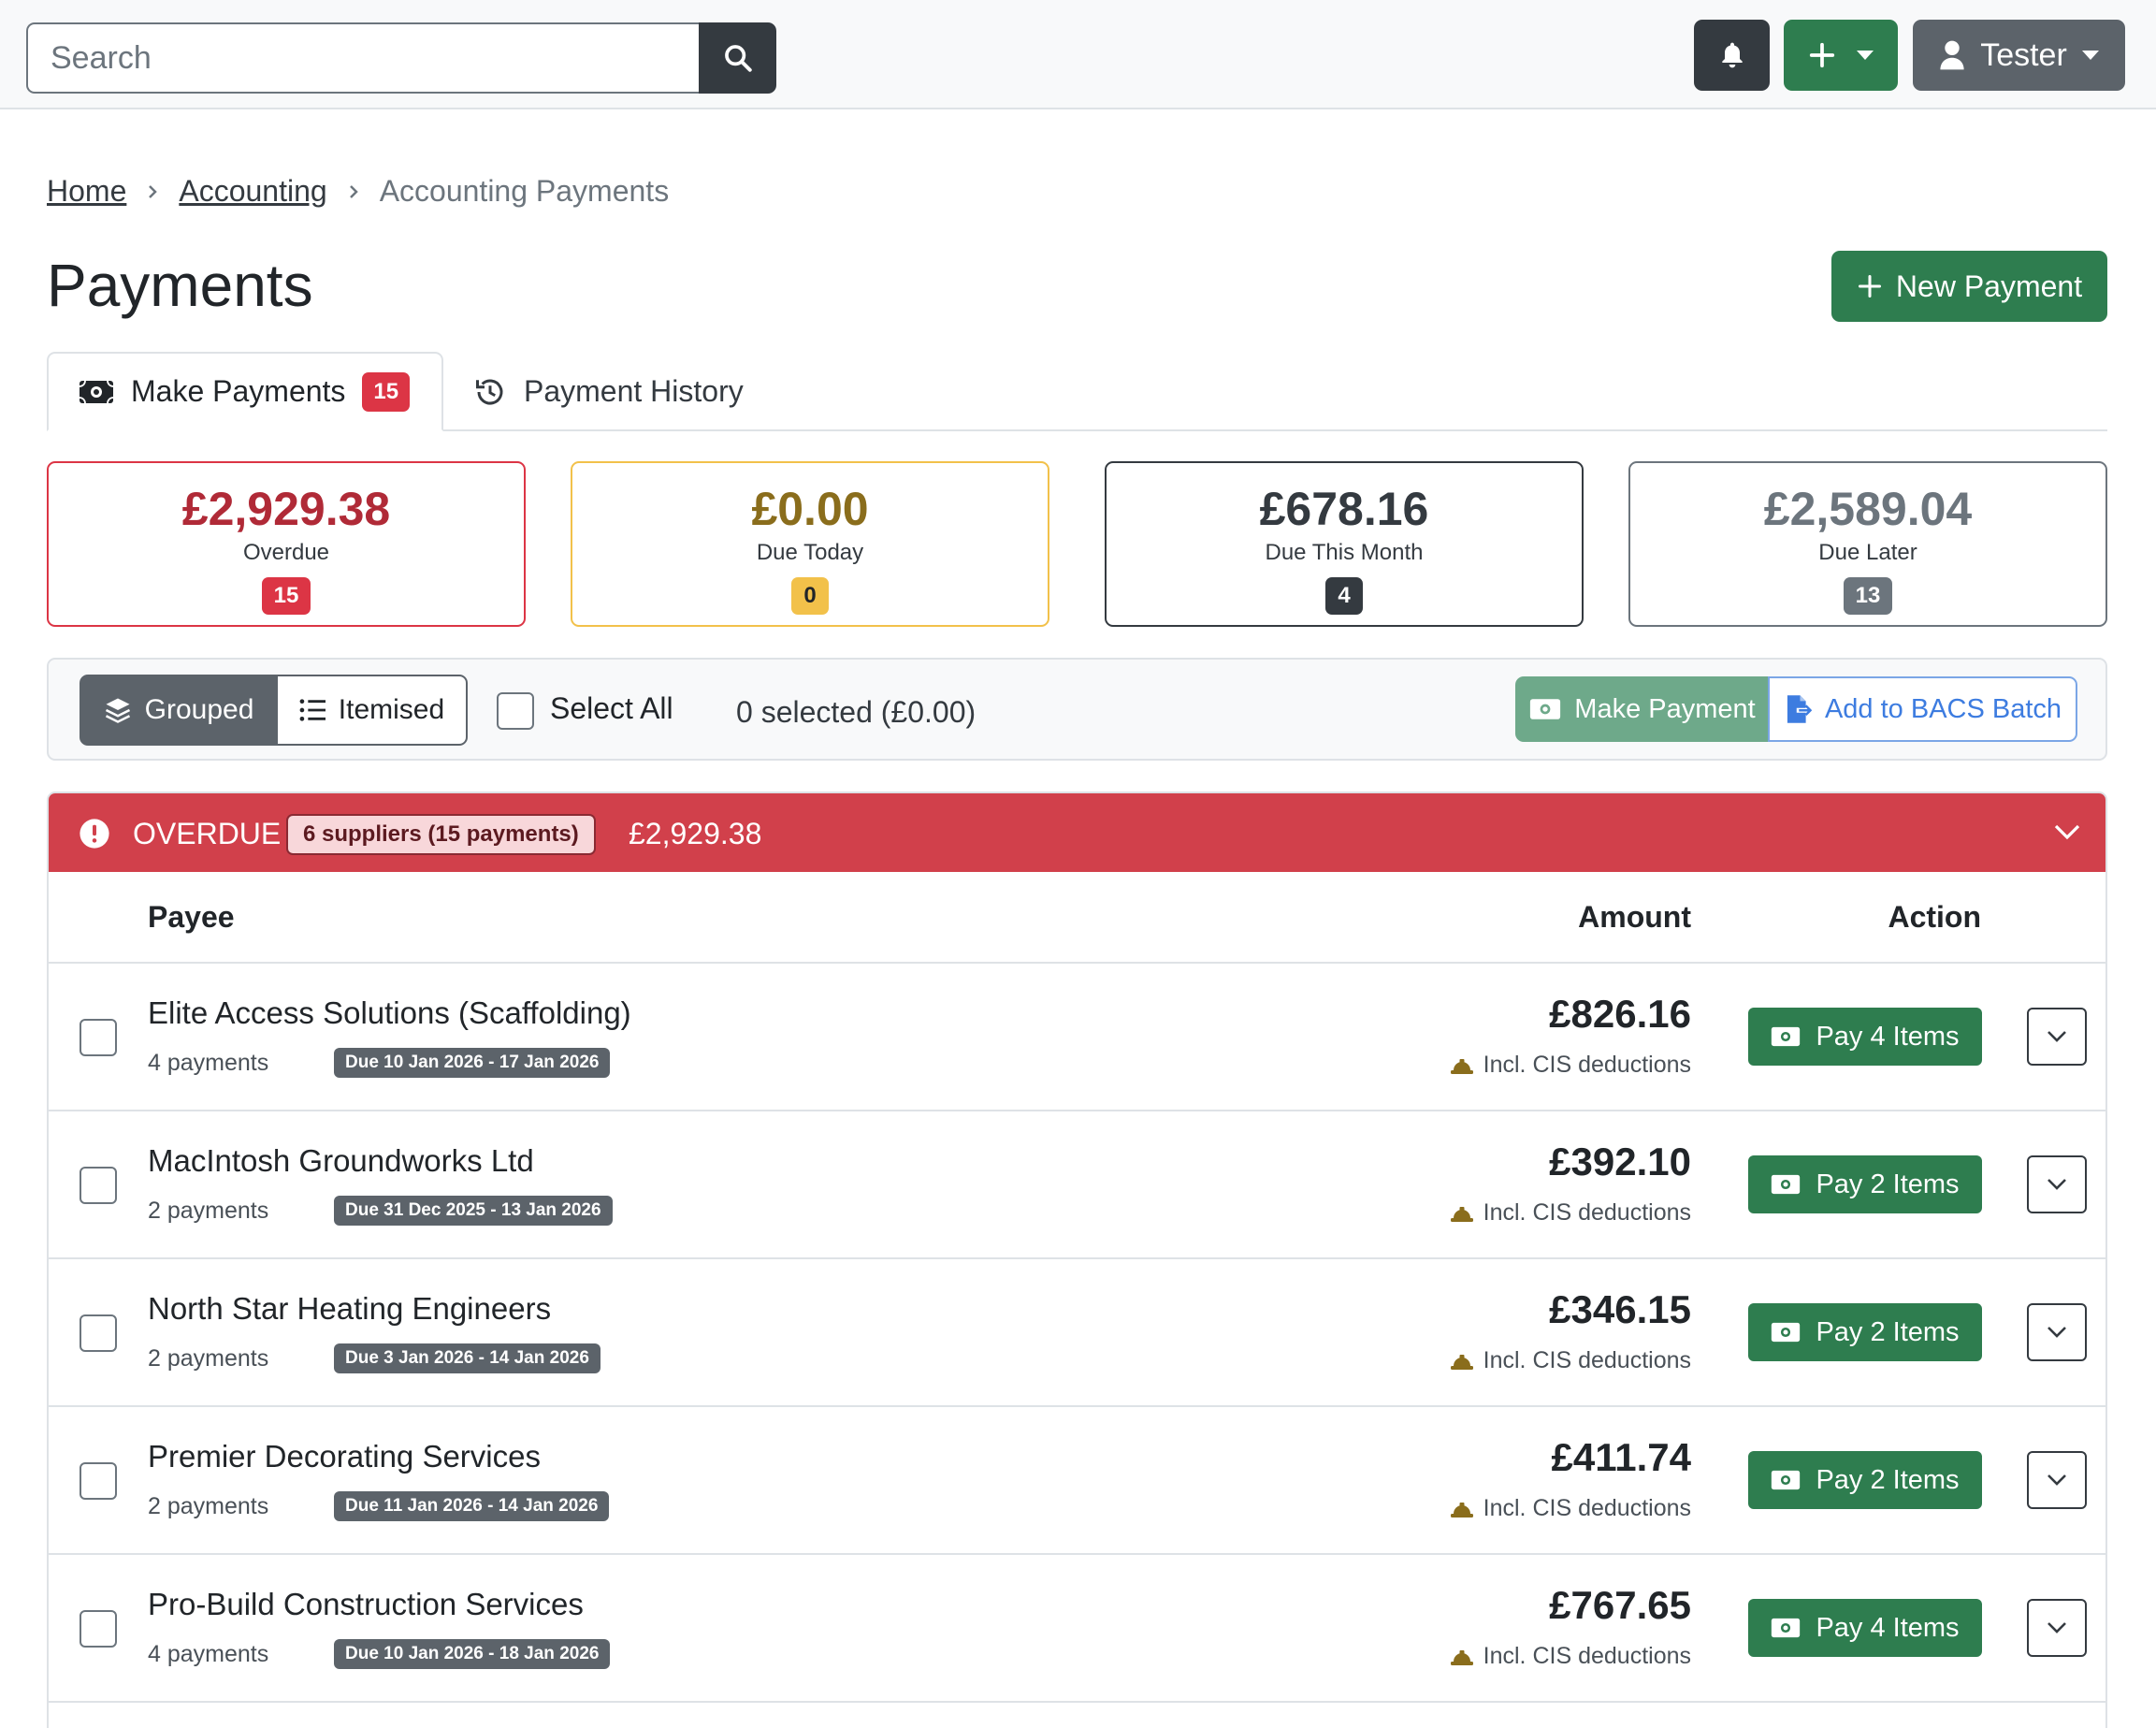 The image size is (2156, 1728). What do you see at coordinates (810, 596) in the screenshot?
I see `due-today-count-badge: 0` at bounding box center [810, 596].